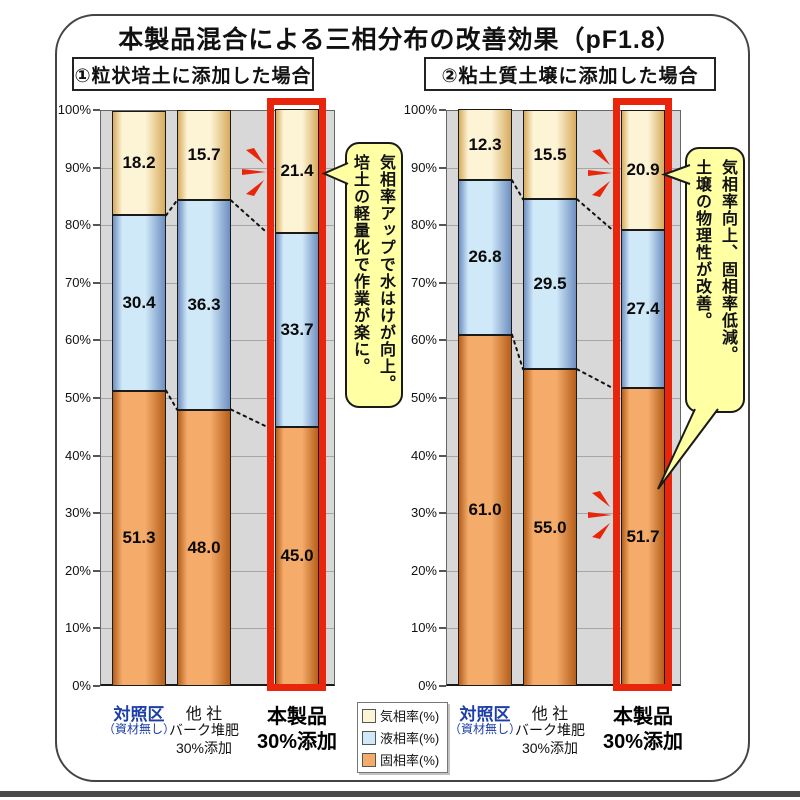 Image resolution: width=800 pixels, height=800 pixels. I want to click on bar-value-label: 27.4, so click(643, 309).